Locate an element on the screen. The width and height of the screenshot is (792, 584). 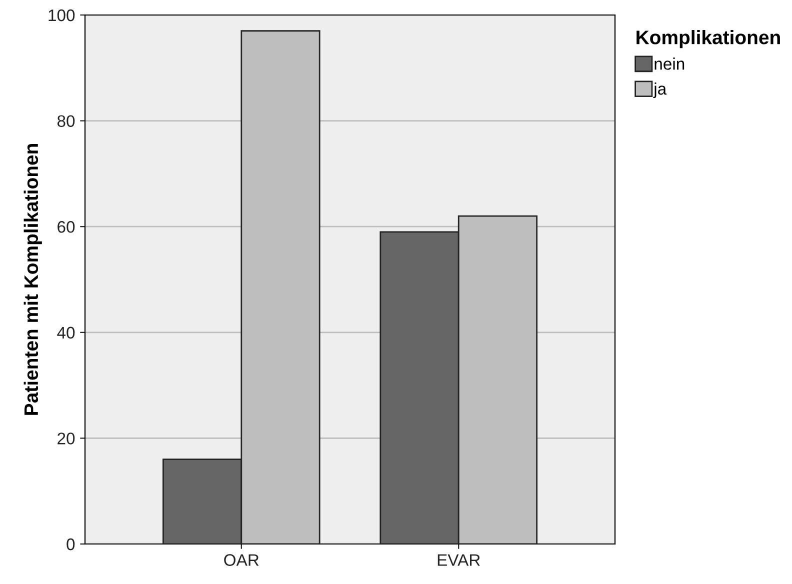
legend-title: Komplikationen is located at coordinates (708, 39).